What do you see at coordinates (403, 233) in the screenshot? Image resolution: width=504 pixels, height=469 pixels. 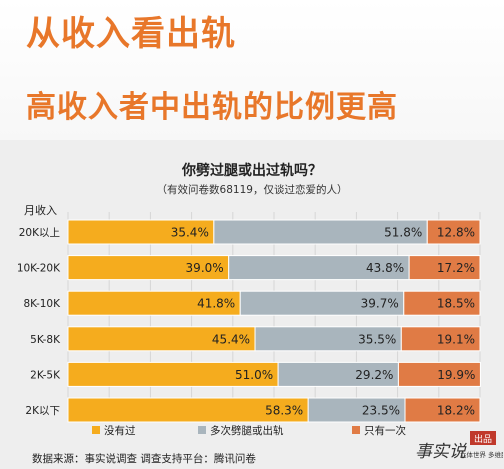 I see `data-label: 51.8%` at bounding box center [403, 233].